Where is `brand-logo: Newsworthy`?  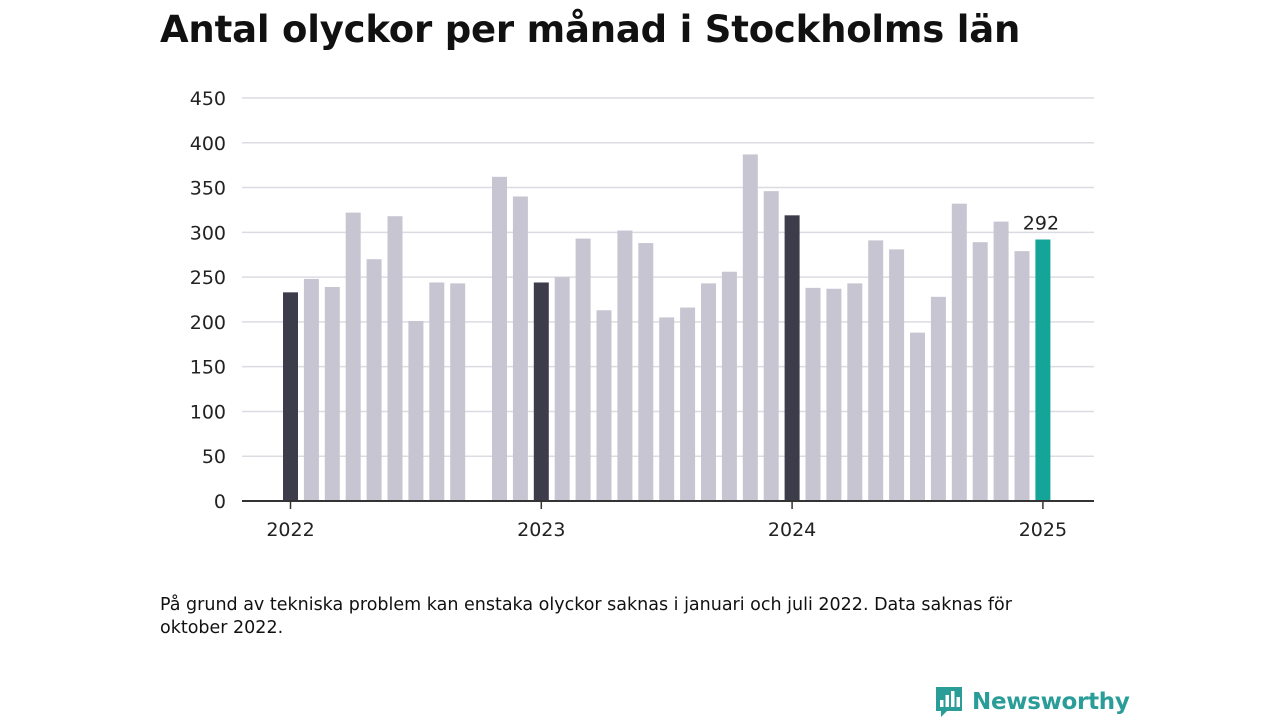 brand-logo: Newsworthy is located at coordinates (1032, 702).